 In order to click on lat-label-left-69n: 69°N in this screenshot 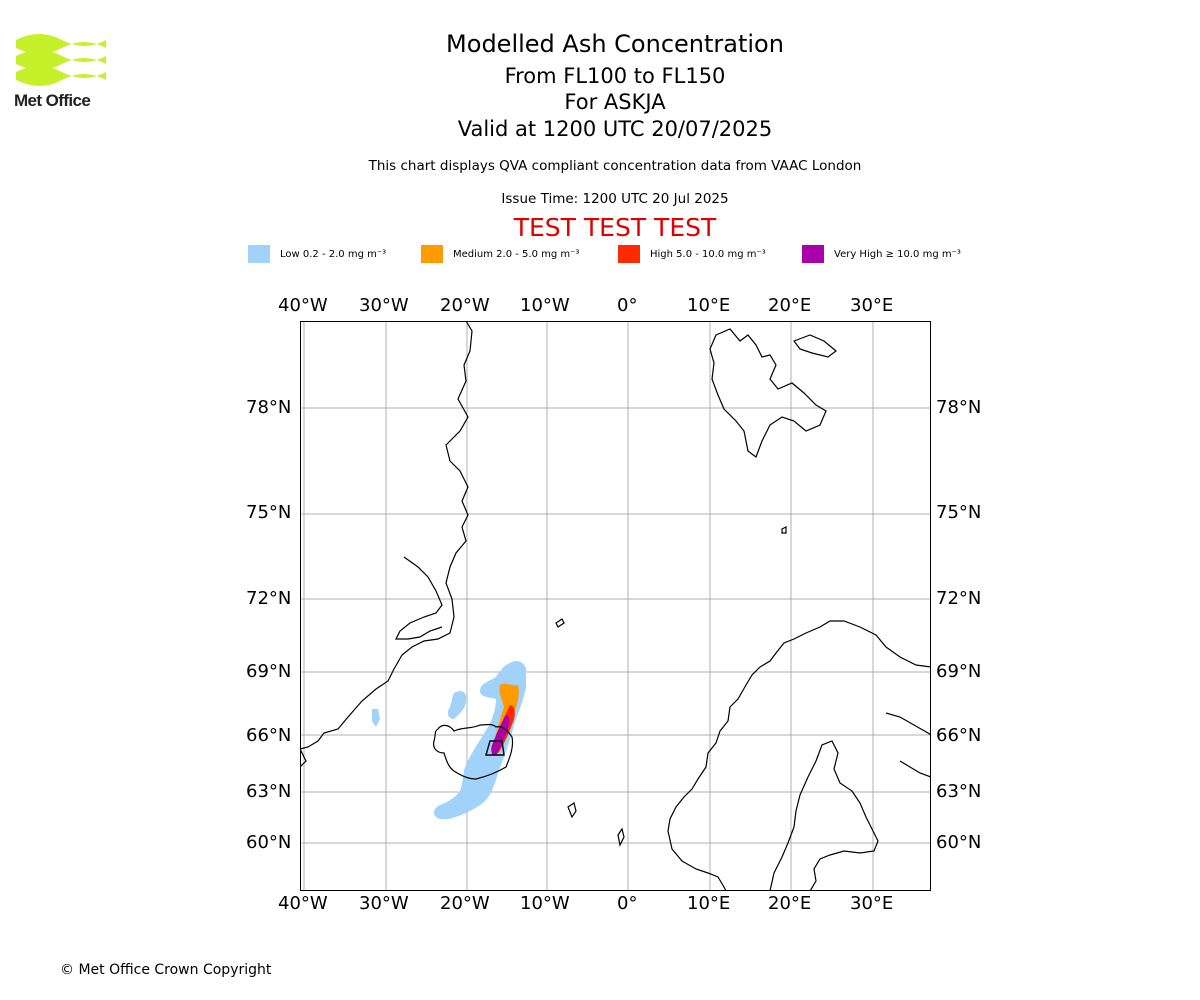, I will do `click(269, 671)`.